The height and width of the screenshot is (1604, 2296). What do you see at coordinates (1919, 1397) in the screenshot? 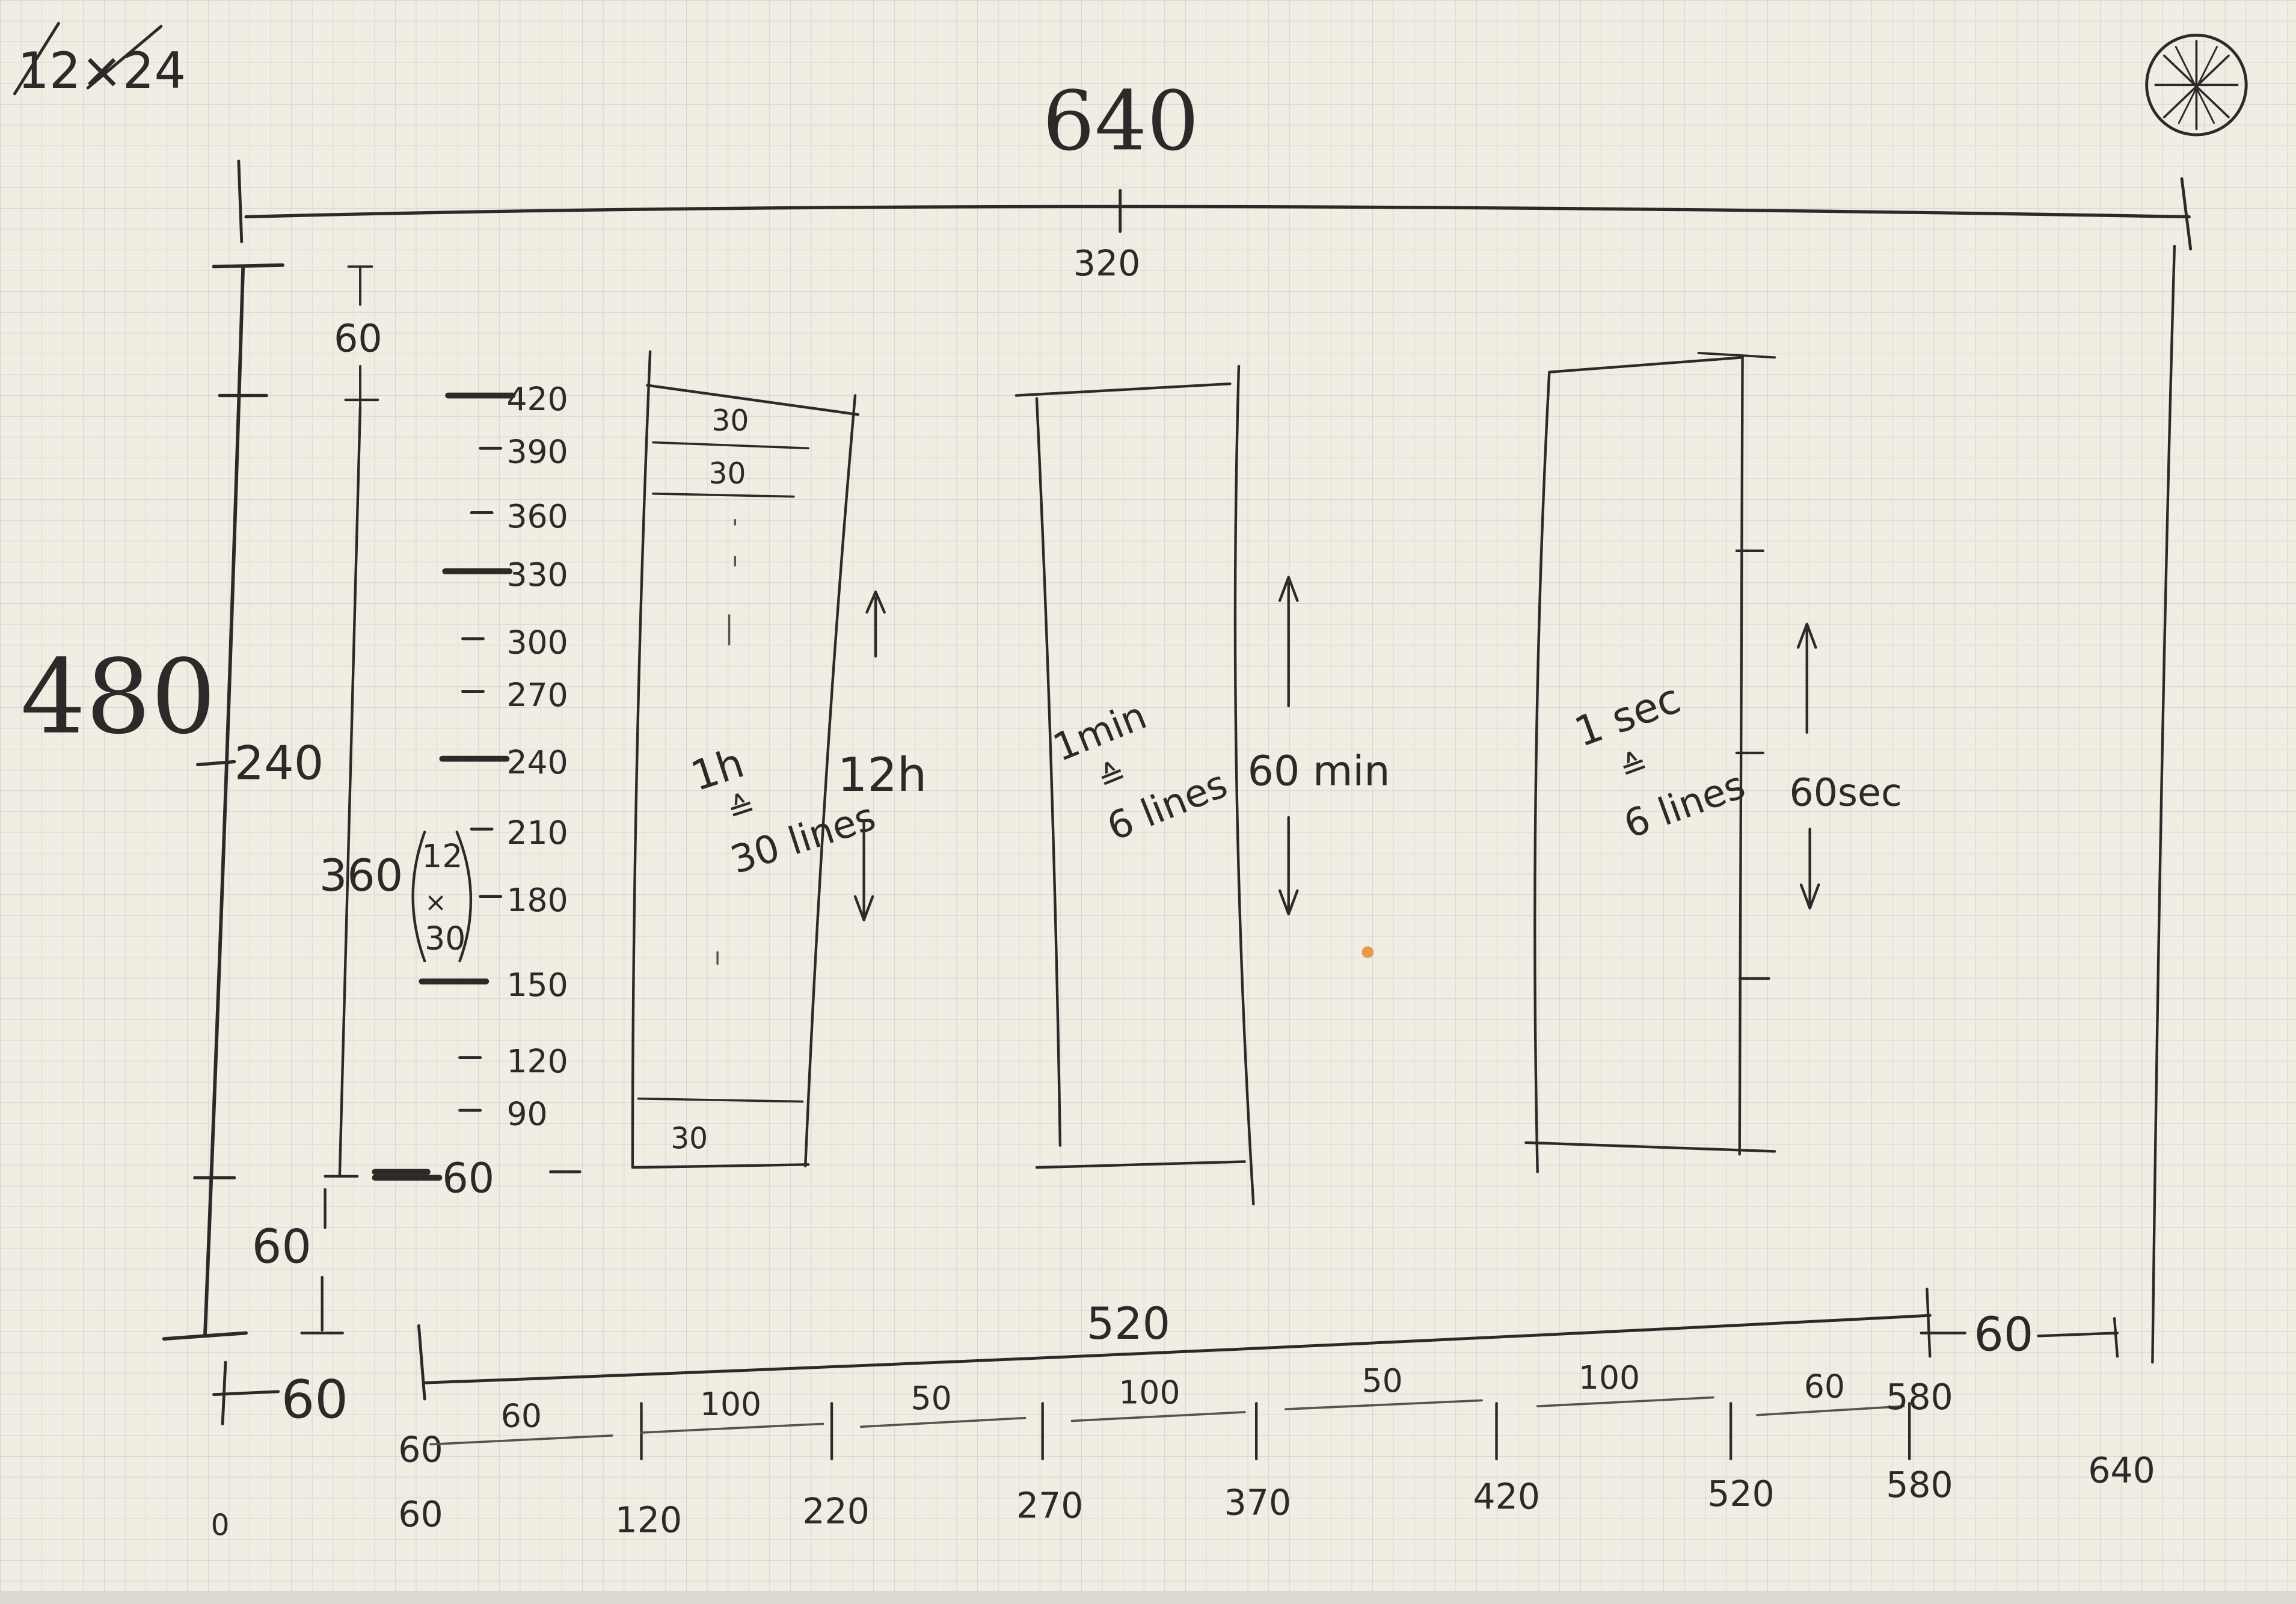
I see `bottom-segment-end-label: 580` at bounding box center [1919, 1397].